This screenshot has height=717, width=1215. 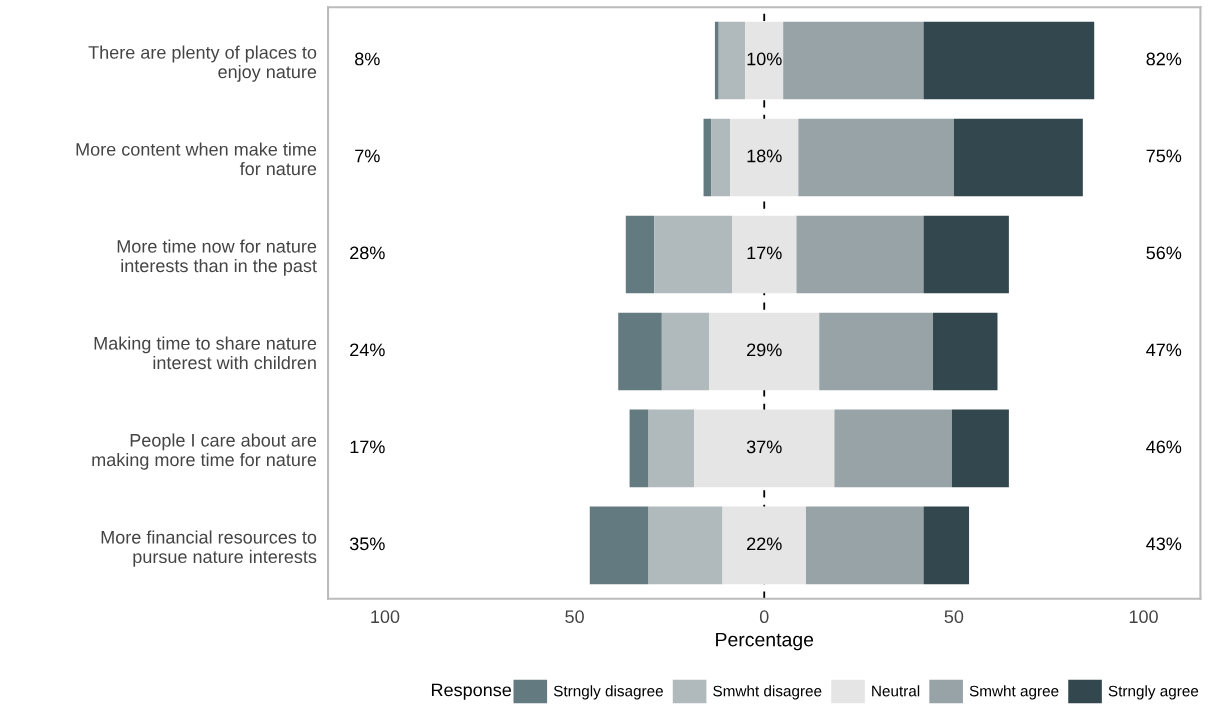 What do you see at coordinates (205, 353) in the screenshot?
I see `y-tick-label: Making time to share nature interest with children` at bounding box center [205, 353].